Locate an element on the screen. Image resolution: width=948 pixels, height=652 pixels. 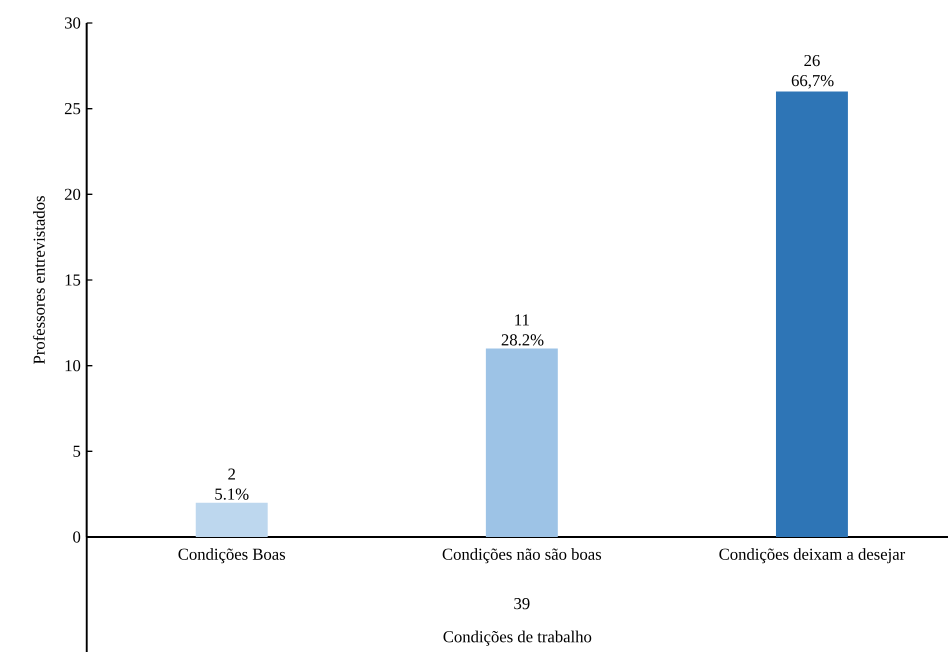
data-label: 26 66,7% is located at coordinates (813, 71).